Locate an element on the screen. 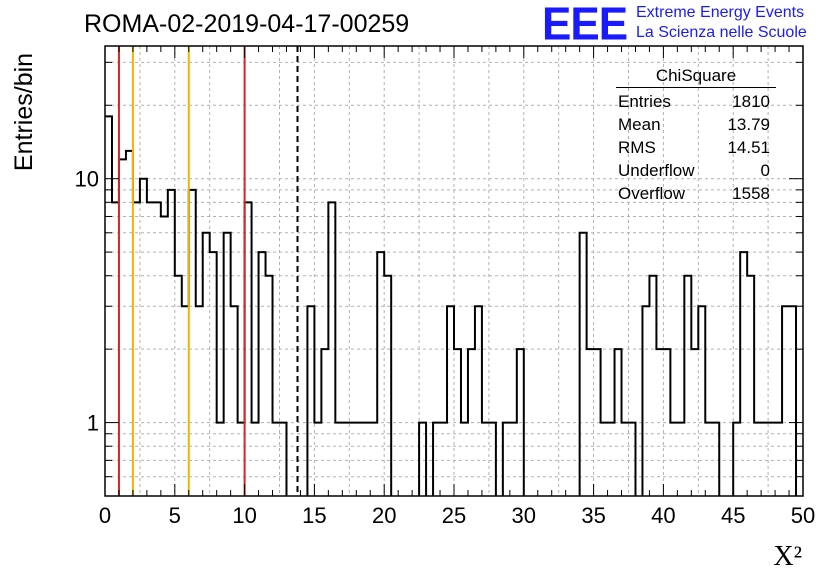  stats-row: Underflow 0 is located at coordinates (696, 170).